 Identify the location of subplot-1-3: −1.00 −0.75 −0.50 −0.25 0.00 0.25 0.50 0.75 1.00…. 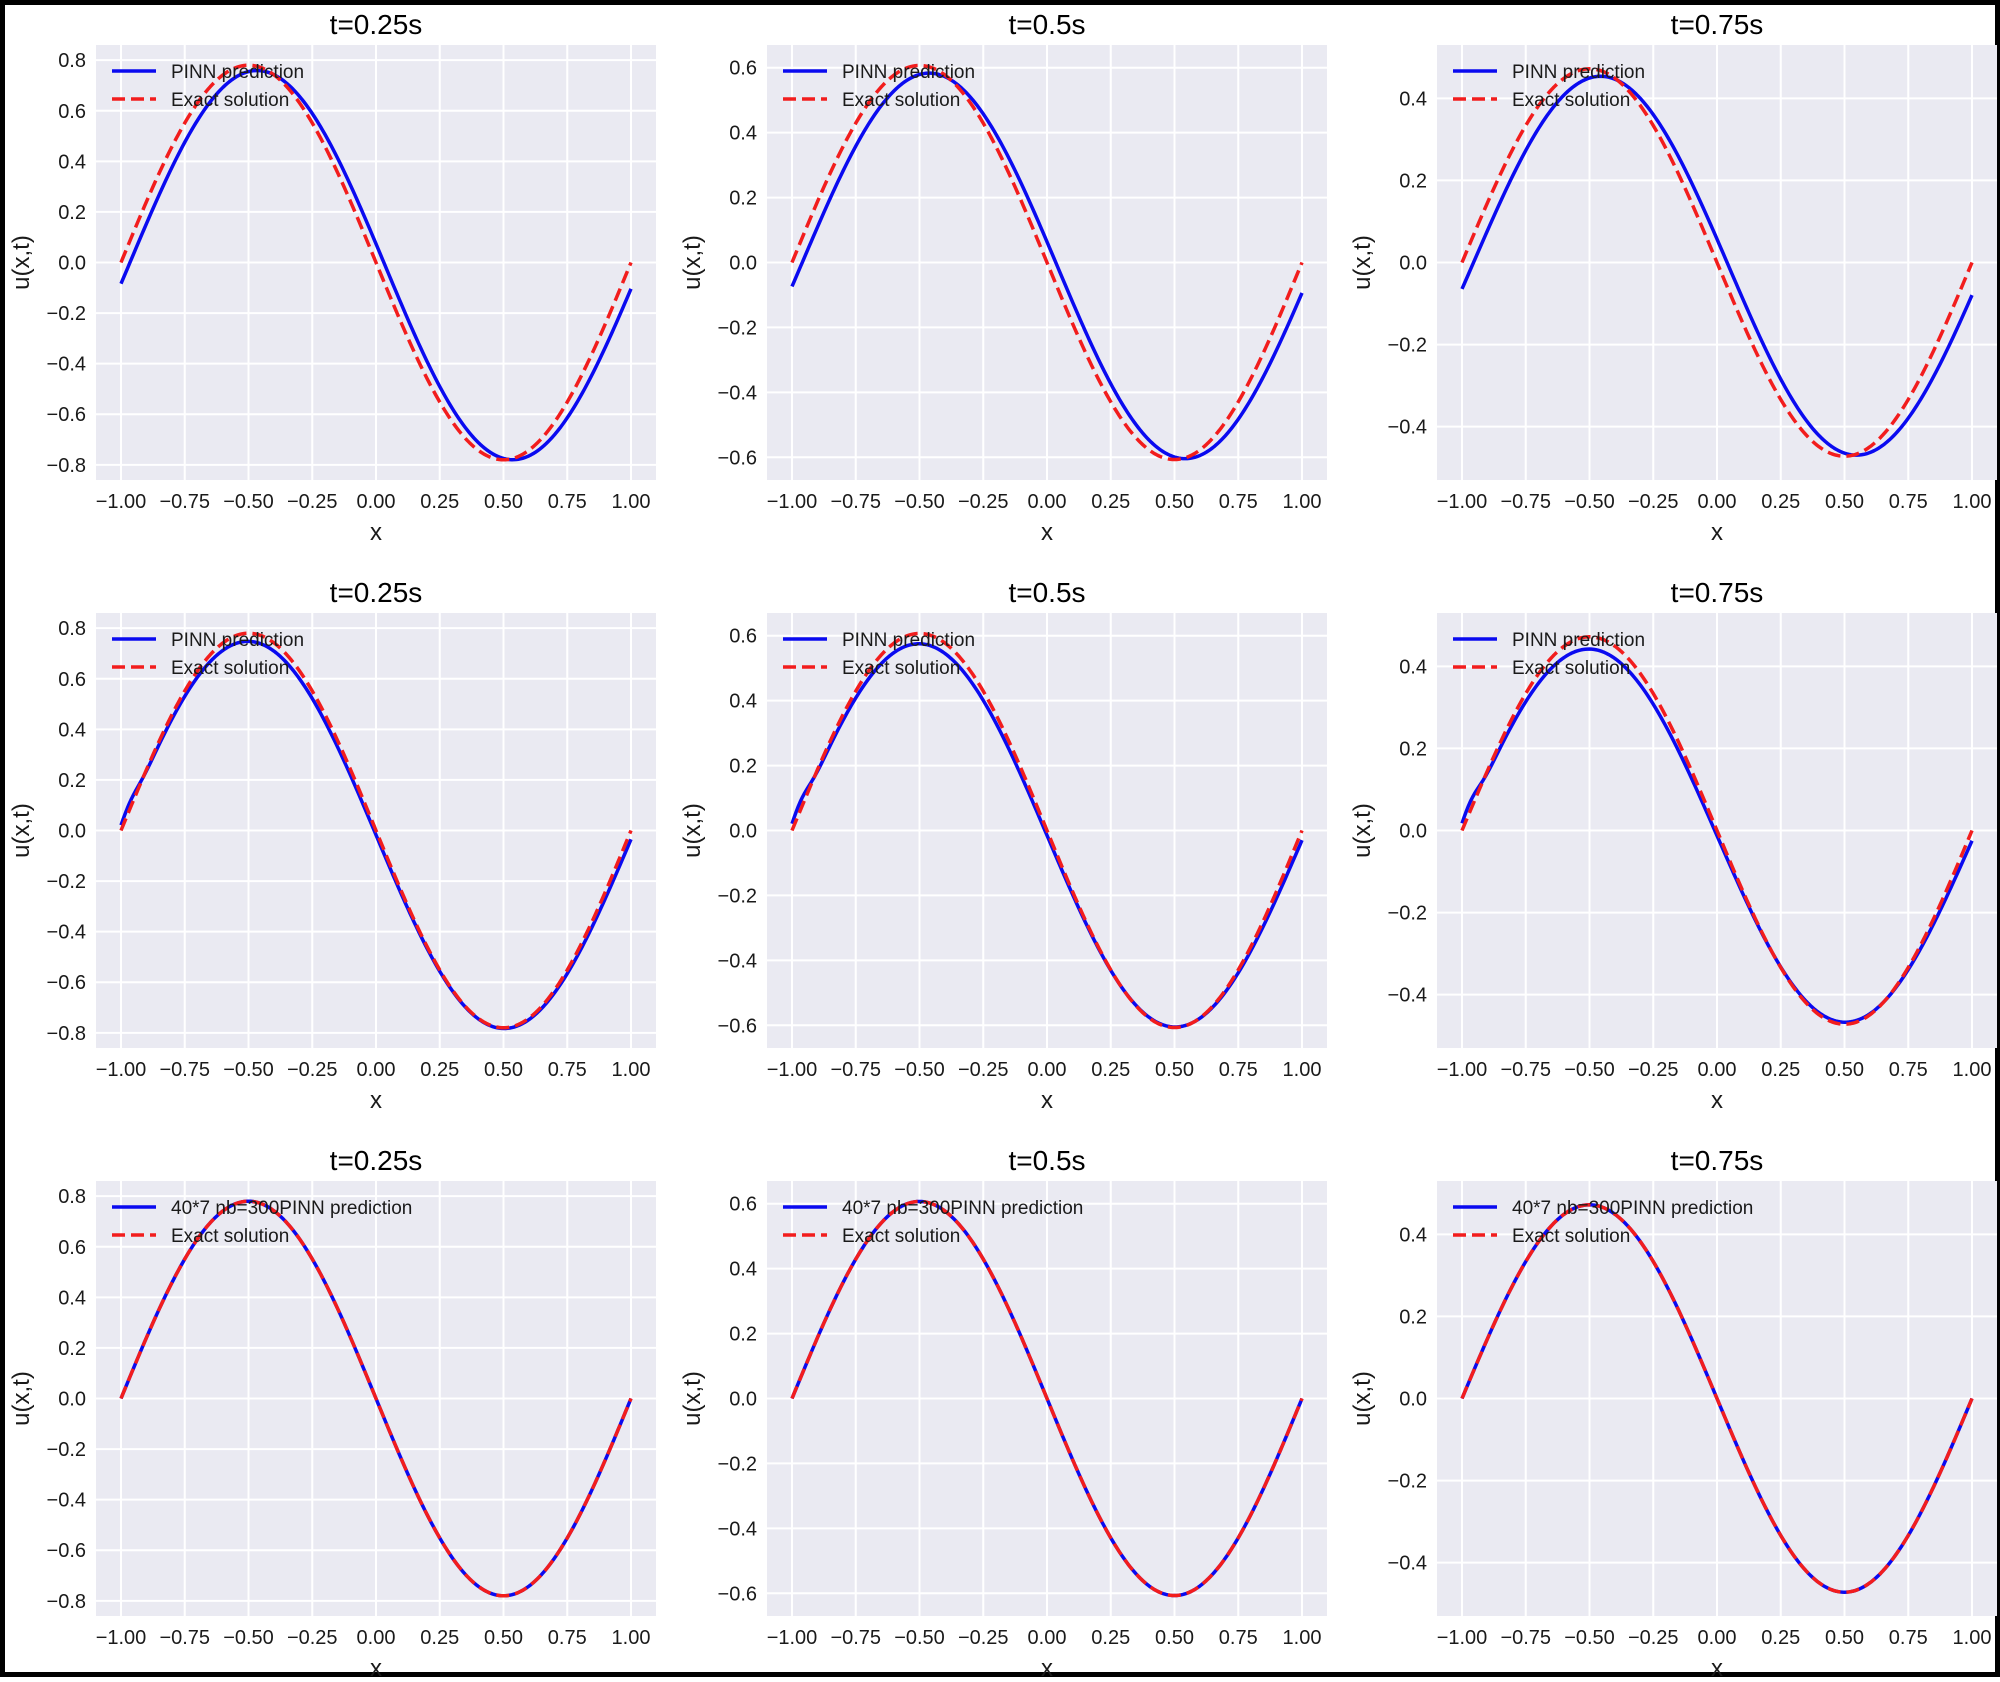
(1673, 277).